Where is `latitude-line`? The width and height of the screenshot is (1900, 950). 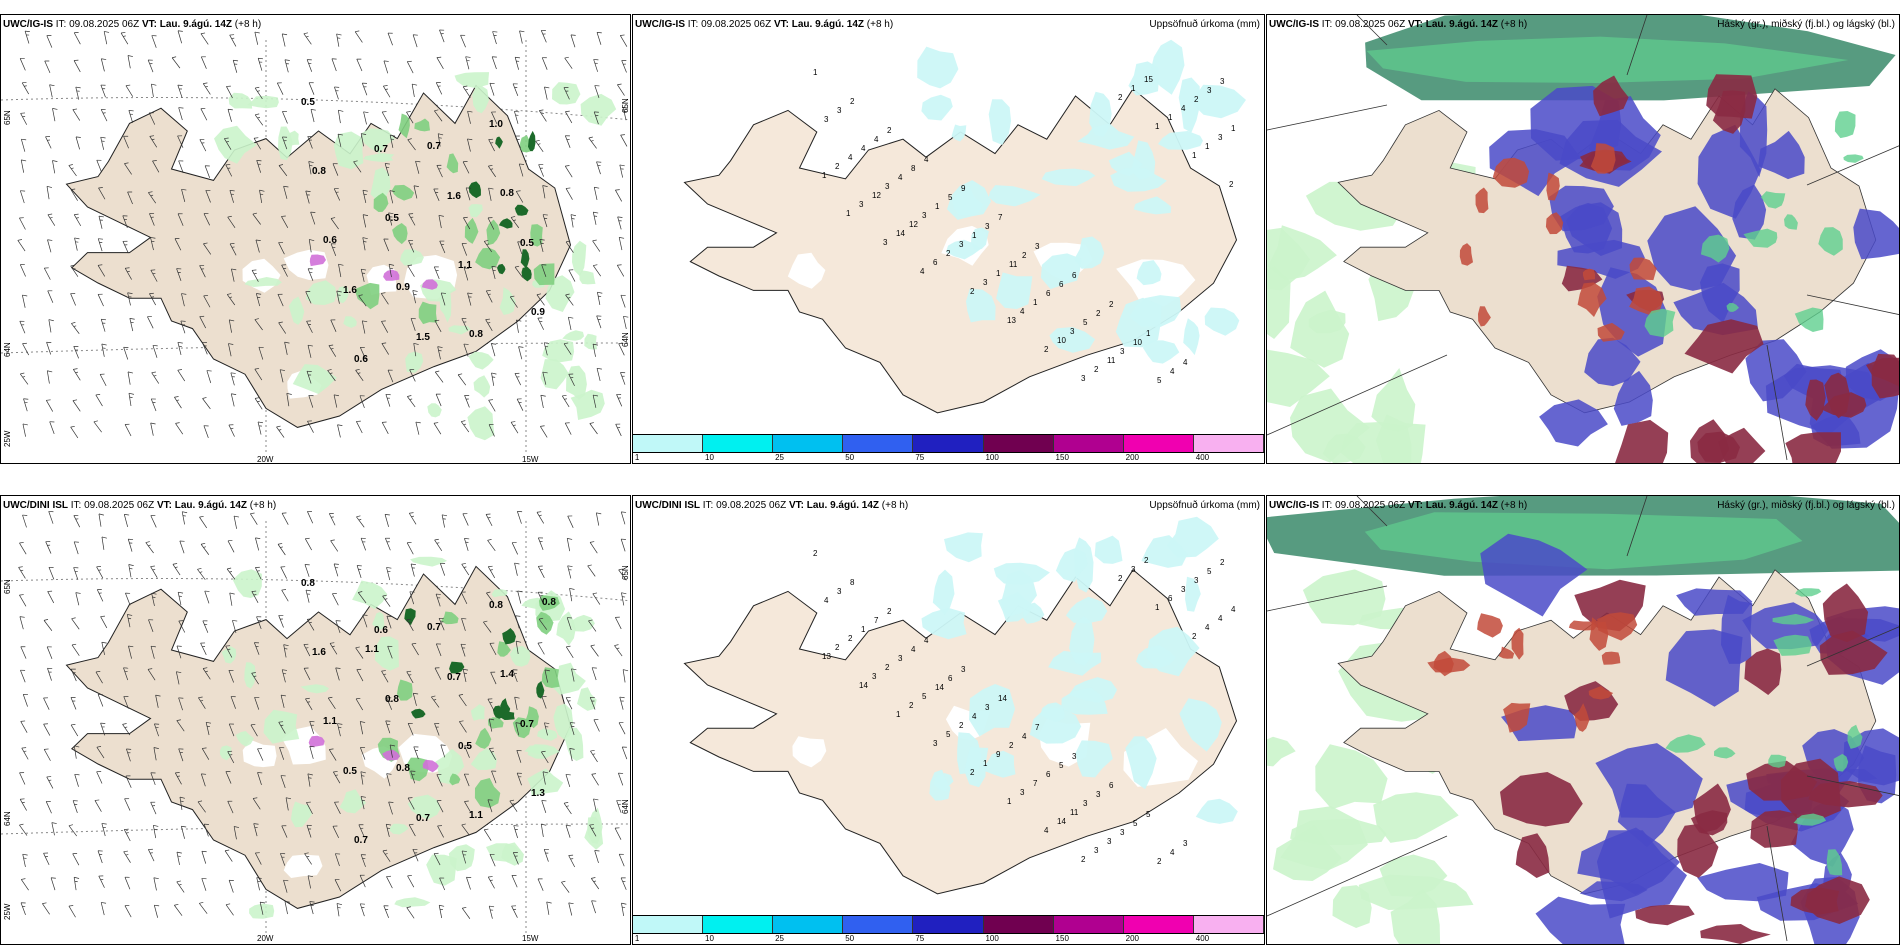 latitude-line is located at coordinates (315, 109).